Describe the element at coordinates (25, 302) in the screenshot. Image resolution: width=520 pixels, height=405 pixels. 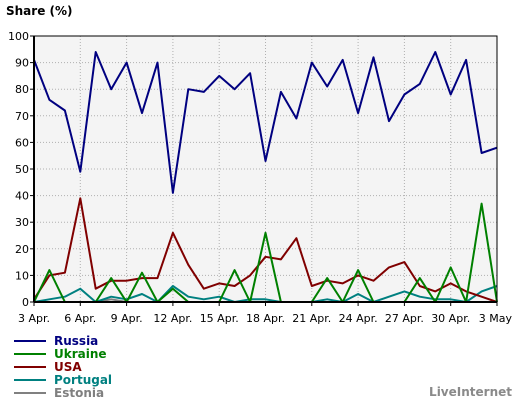
I see `y-tick-label: 0` at that location.